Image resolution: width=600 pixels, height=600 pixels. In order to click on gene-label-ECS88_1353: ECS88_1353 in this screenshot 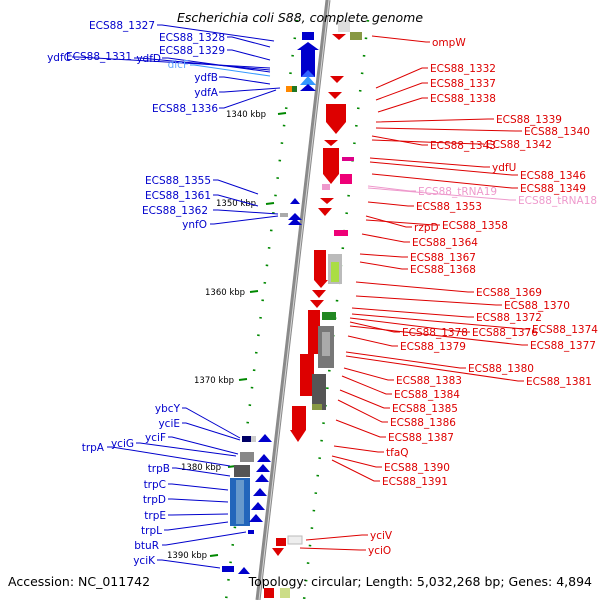, I will do `click(449, 207)`.